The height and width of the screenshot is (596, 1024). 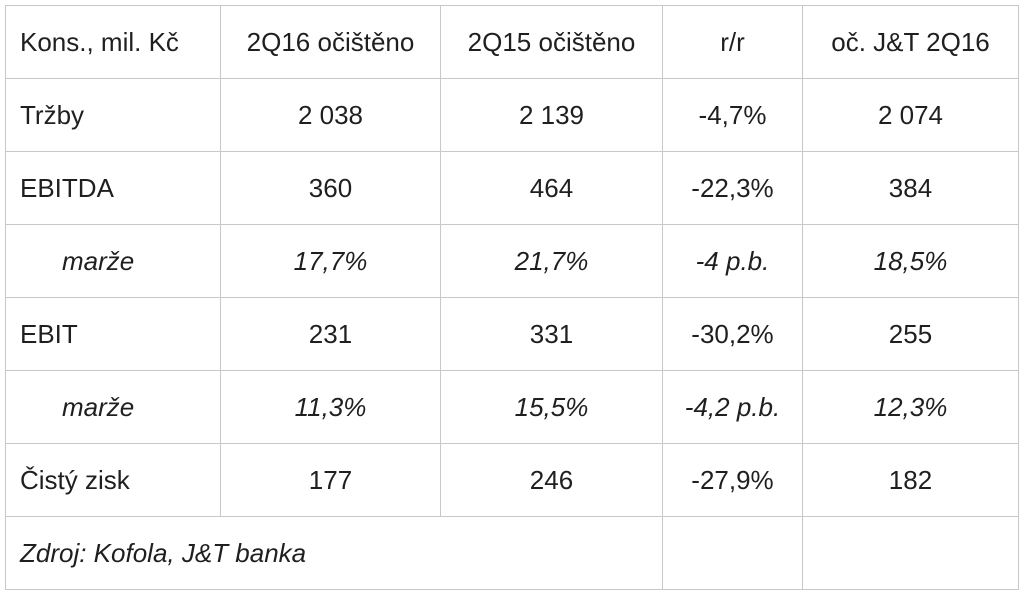 I want to click on cell: 2 038, so click(x=330, y=115).